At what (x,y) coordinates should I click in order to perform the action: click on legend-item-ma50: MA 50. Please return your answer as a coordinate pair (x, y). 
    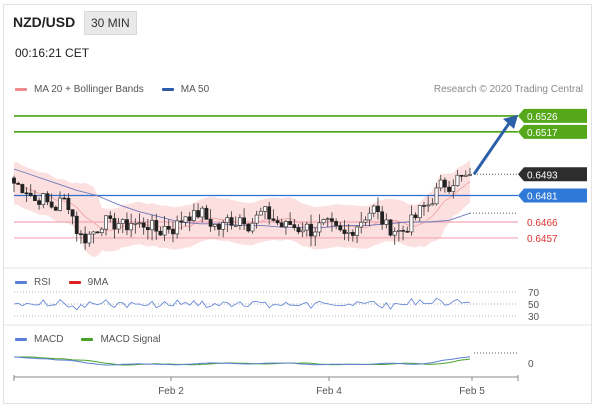
    Looking at the image, I should click on (185, 89).